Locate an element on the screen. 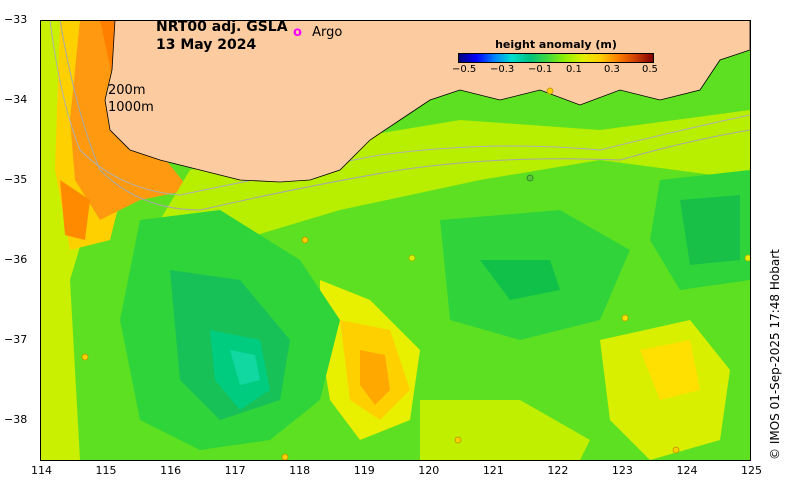 Image resolution: width=791 pixels, height=492 pixels. argo-legend-icon: o is located at coordinates (297, 32).